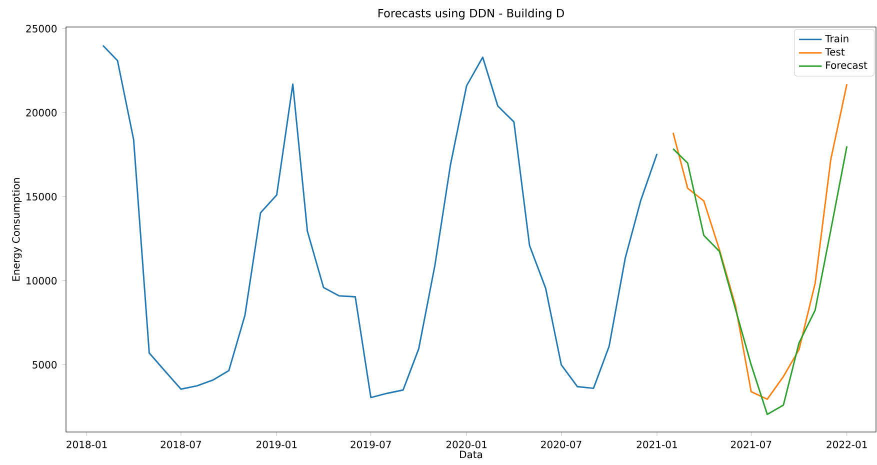  I want to click on y-tick-label: 20000, so click(41, 112).